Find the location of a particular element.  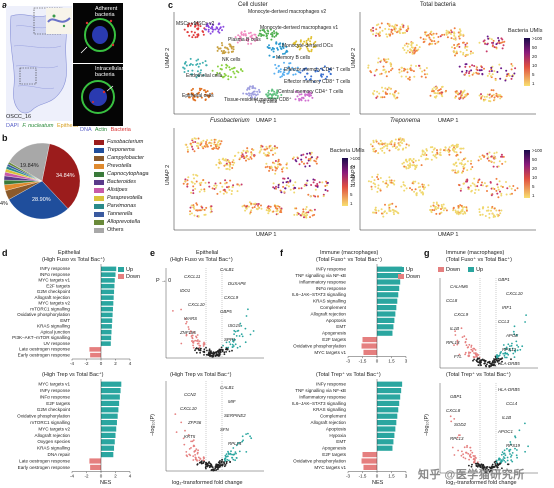

nes-term-label: Late oestrogen response is located at coordinates (44, 349).